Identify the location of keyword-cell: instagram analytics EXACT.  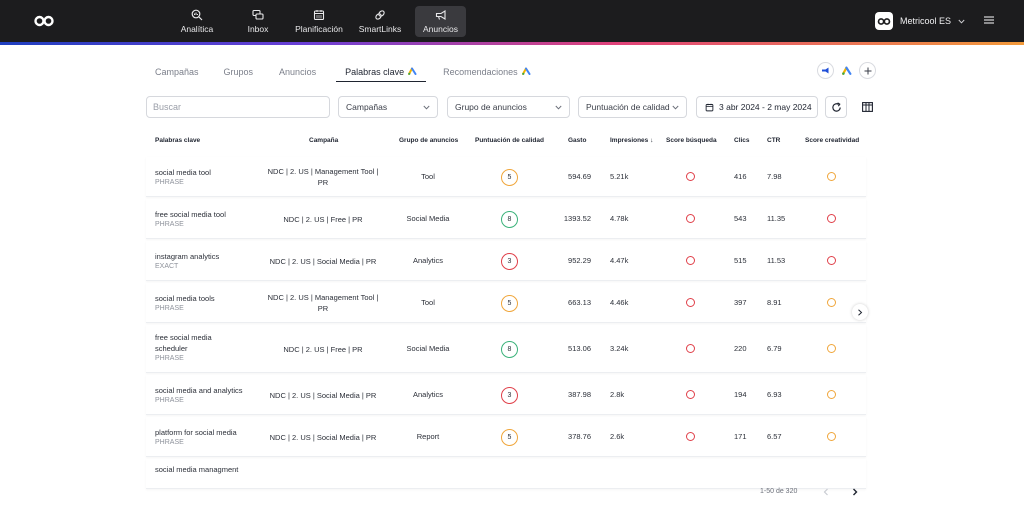
(210, 260).